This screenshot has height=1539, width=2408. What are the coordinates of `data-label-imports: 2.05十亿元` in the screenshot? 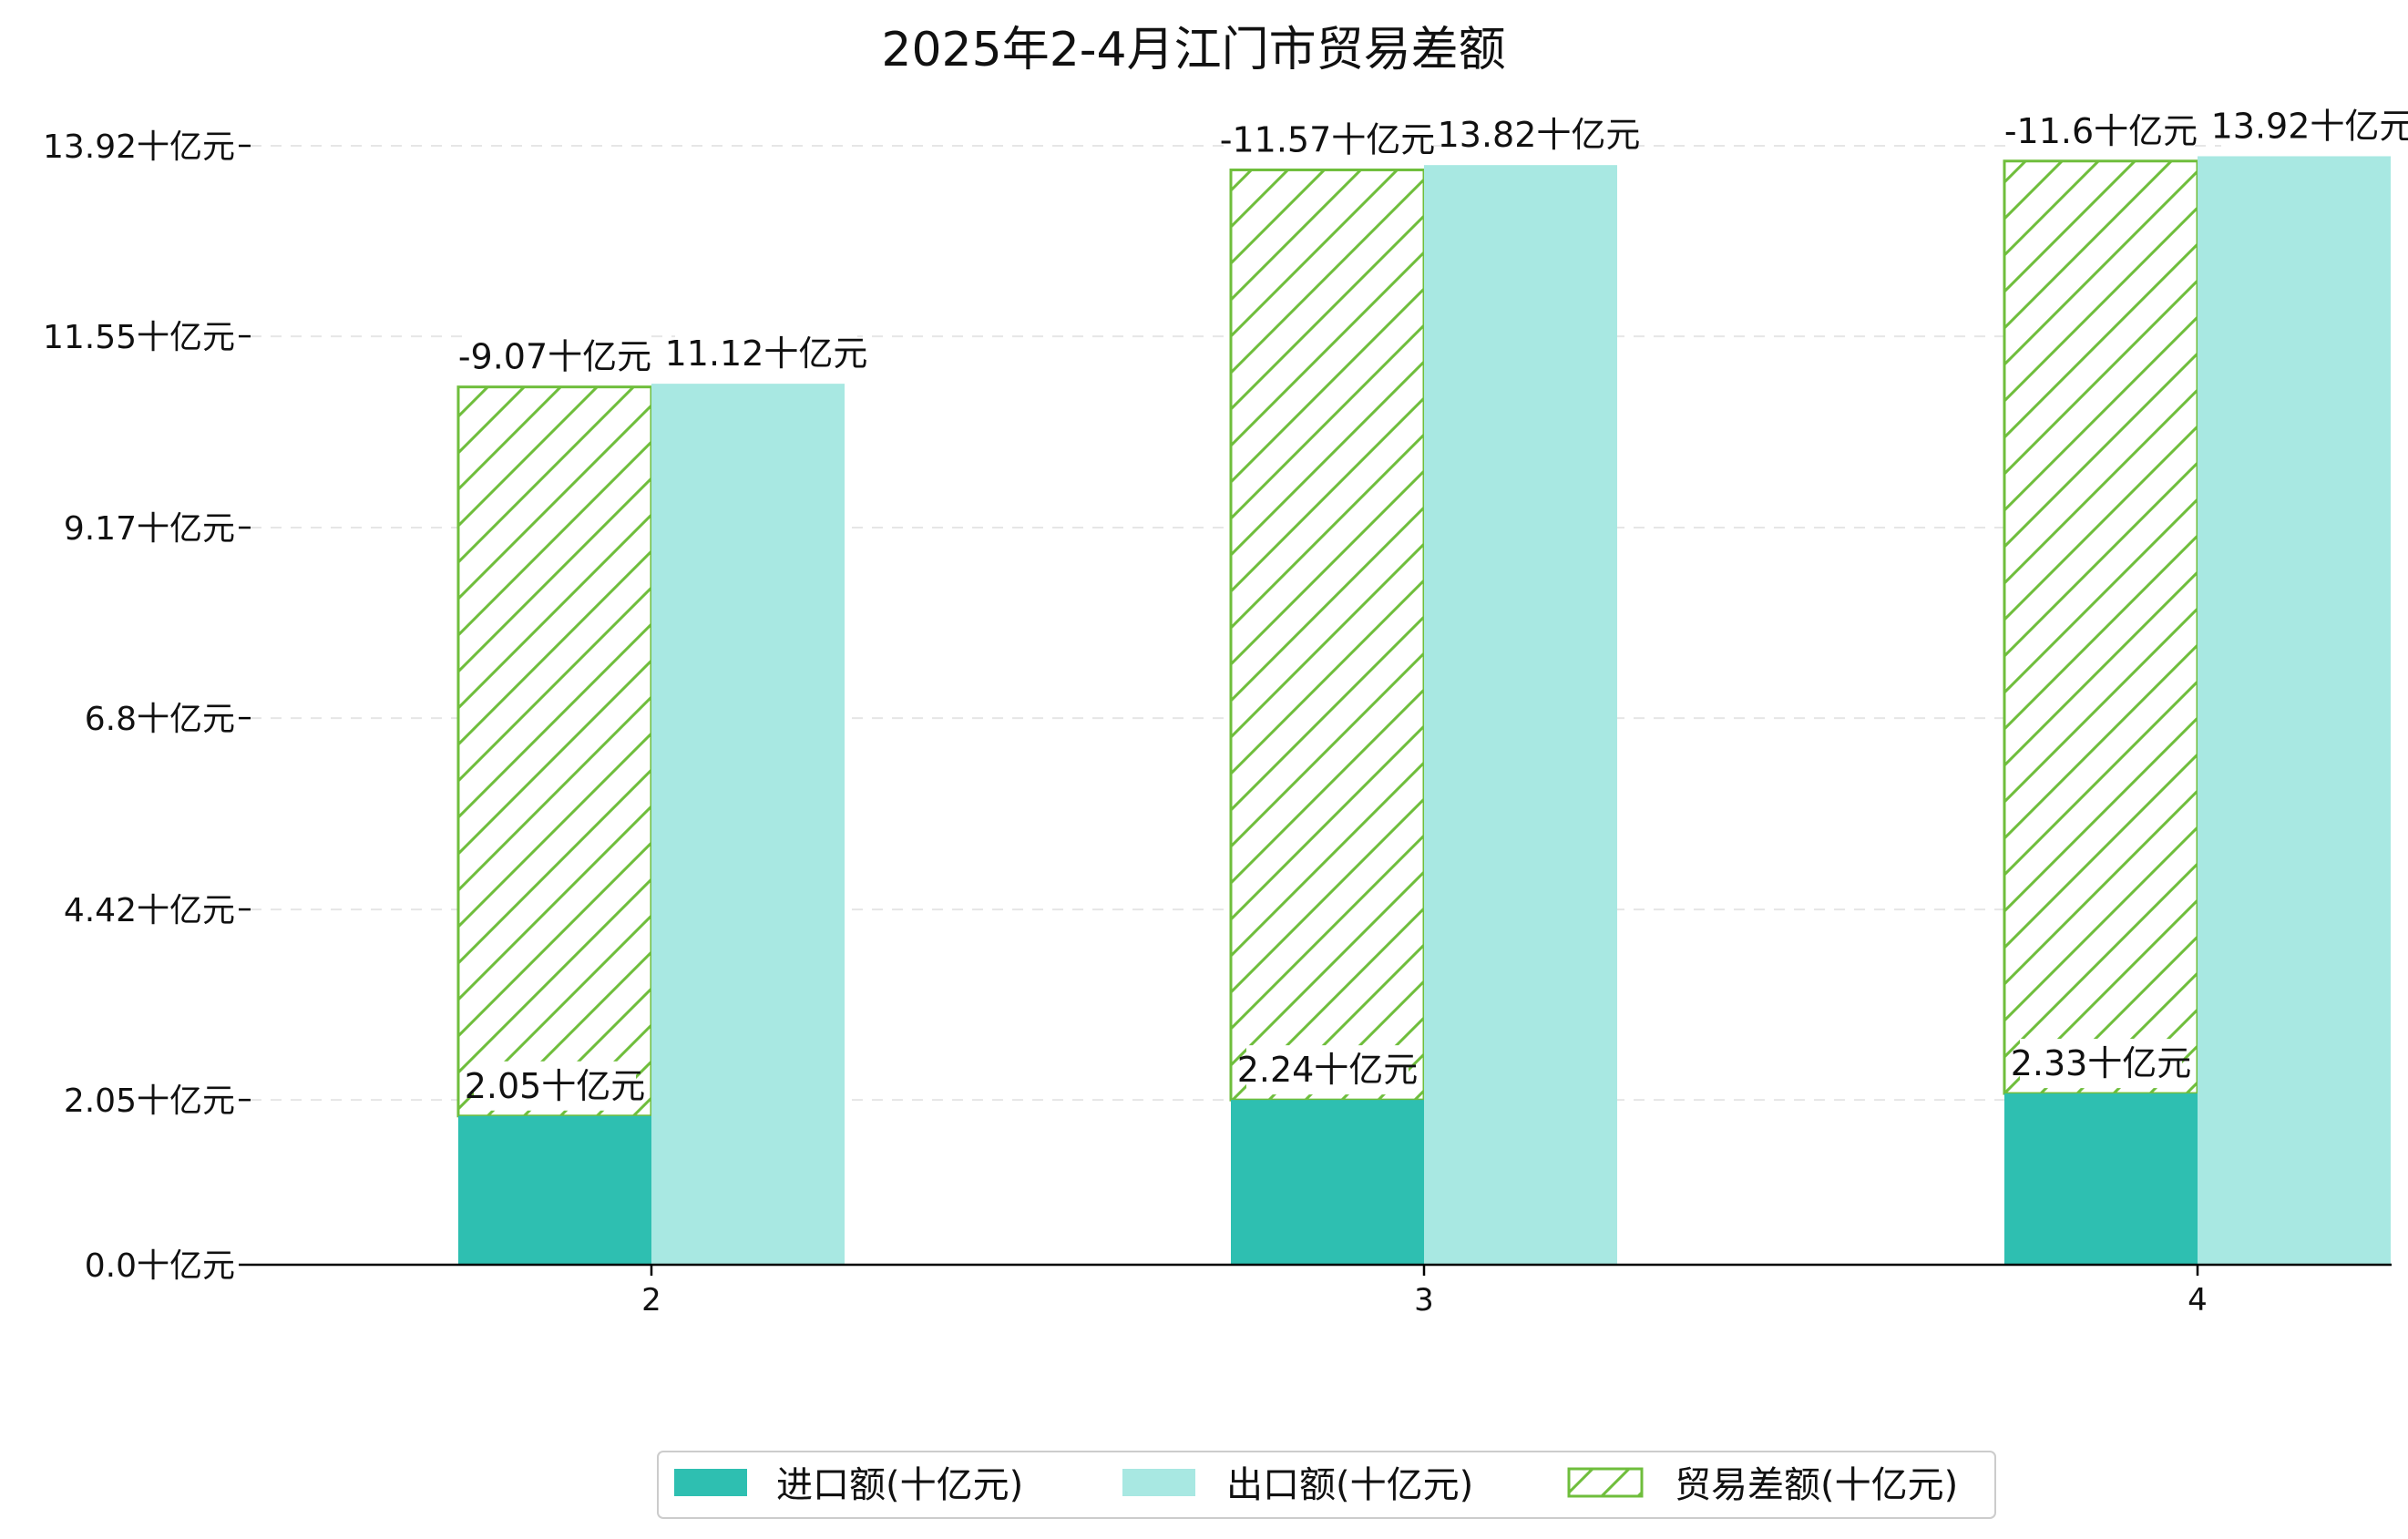 It's located at (555, 1086).